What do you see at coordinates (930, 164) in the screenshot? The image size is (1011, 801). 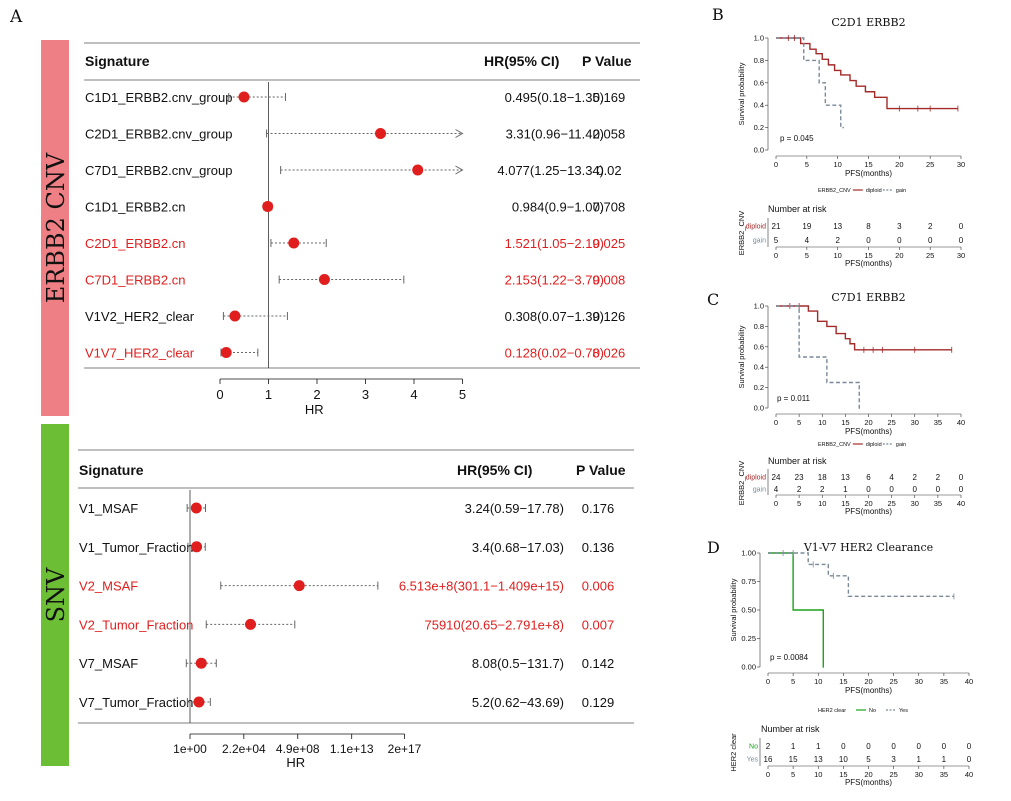 I see `km-b-x-tick-label: 25` at bounding box center [930, 164].